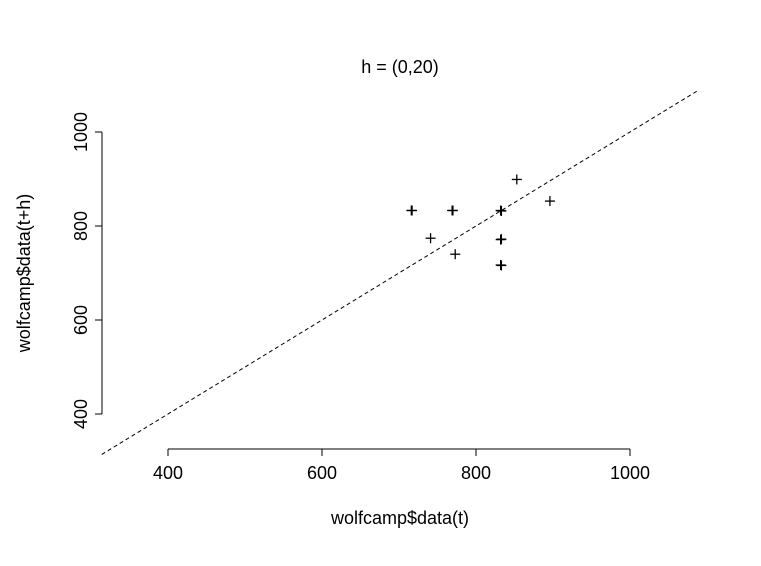 The height and width of the screenshot is (566, 761). What do you see at coordinates (400, 67) in the screenshot?
I see `chart-title: h = (0,20)` at bounding box center [400, 67].